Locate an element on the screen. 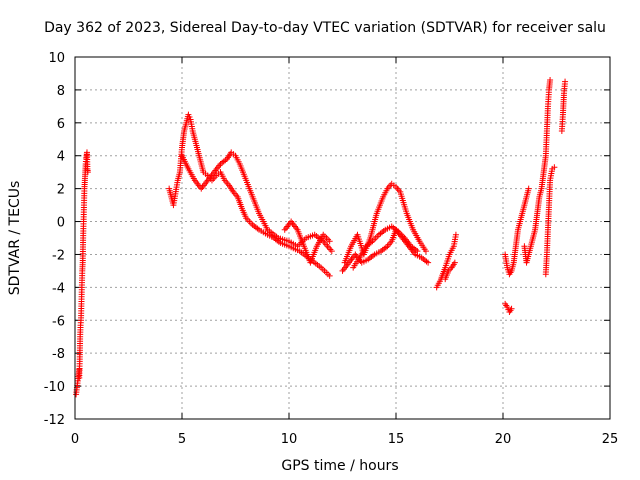  x-tick-label-4: 20 is located at coordinates (503, 439).